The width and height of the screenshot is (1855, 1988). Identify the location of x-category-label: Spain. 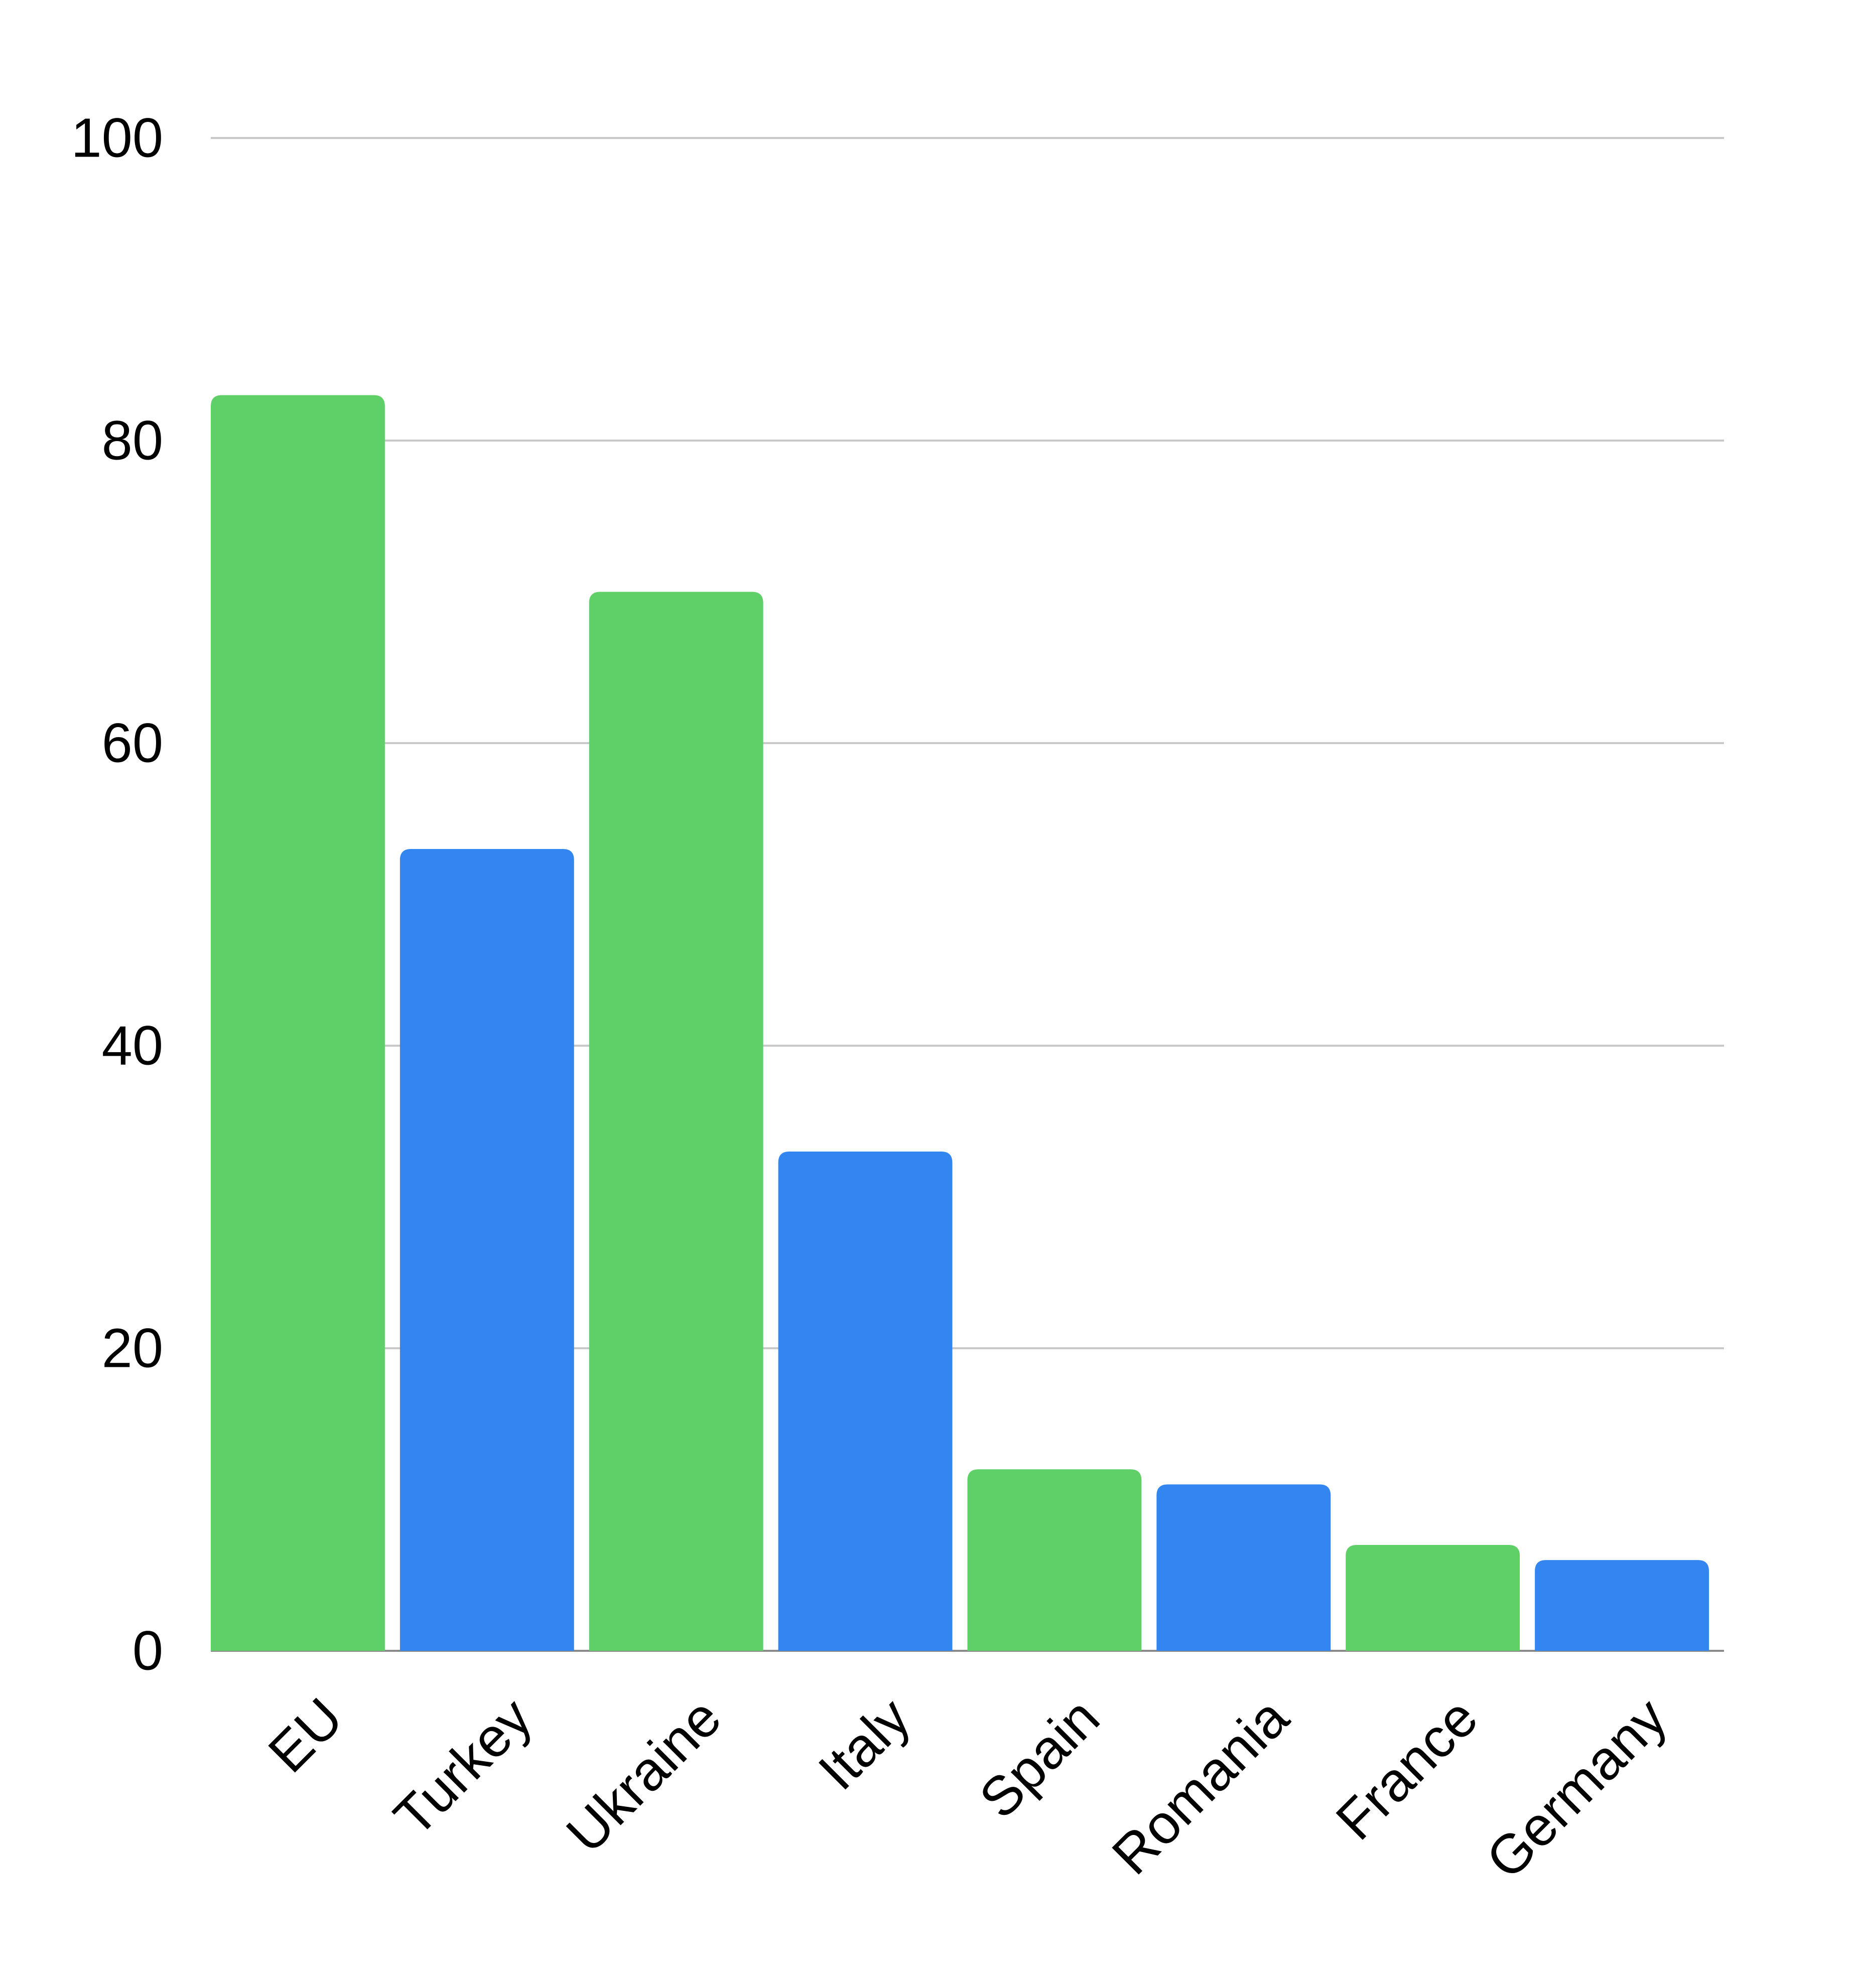
(1039, 1758).